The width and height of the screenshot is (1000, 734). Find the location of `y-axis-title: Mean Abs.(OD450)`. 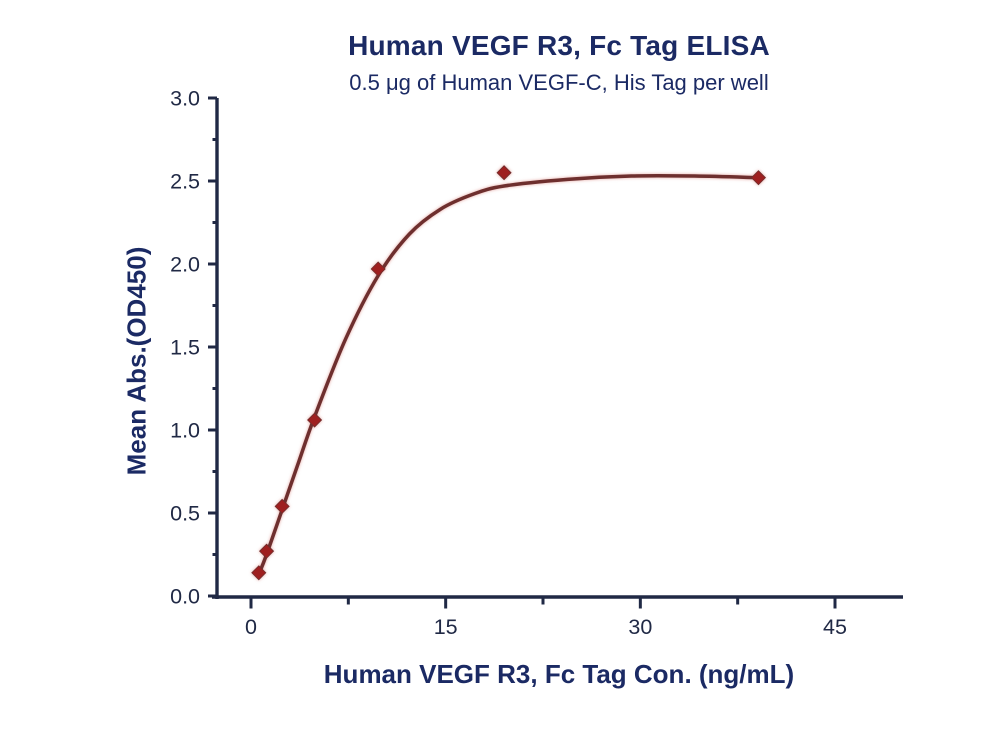

y-axis-title: Mean Abs.(OD450) is located at coordinates (136, 361).